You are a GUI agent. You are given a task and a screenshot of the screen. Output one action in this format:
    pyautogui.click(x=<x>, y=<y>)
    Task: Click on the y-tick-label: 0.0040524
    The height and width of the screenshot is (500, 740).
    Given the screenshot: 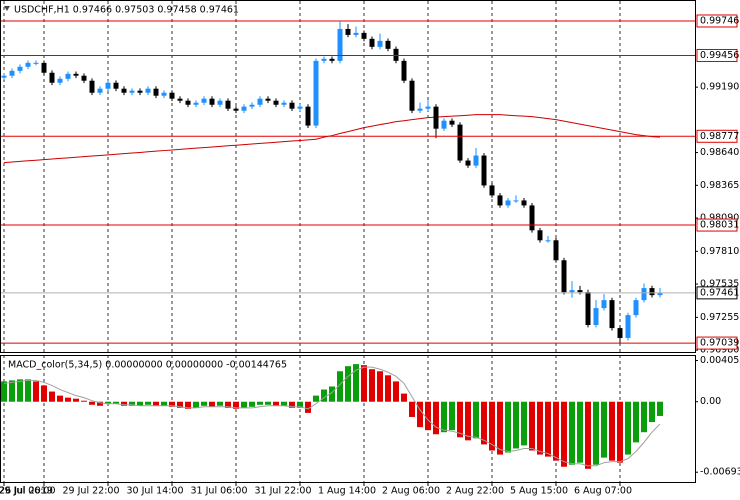 What is the action you would take?
    pyautogui.click(x=720, y=360)
    